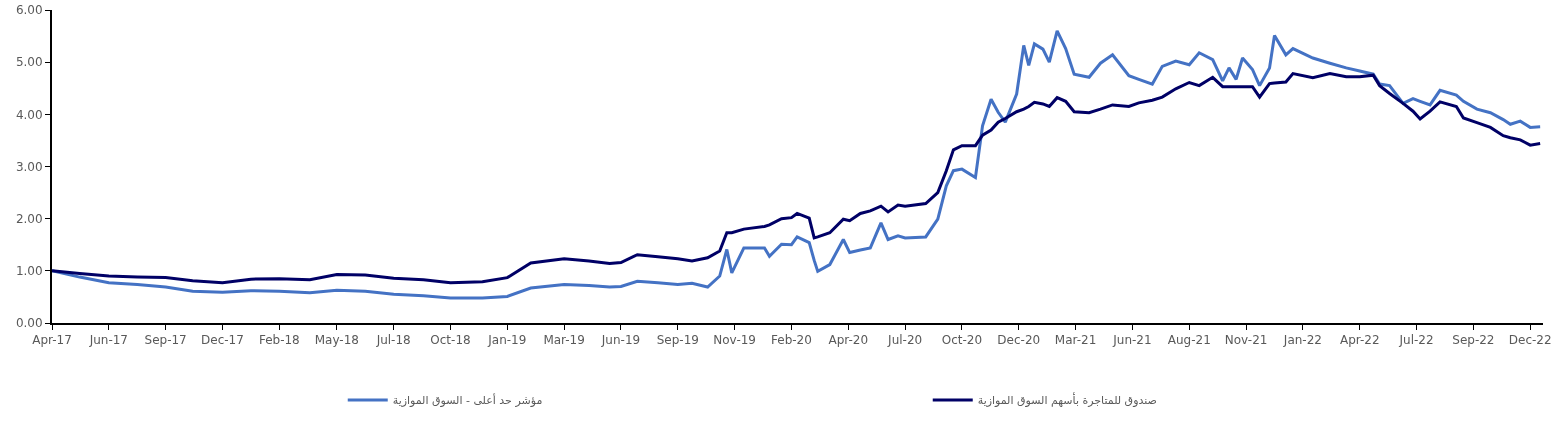  What do you see at coordinates (962, 340) in the screenshot?
I see `x-tick-label: Oct-20` at bounding box center [962, 340].